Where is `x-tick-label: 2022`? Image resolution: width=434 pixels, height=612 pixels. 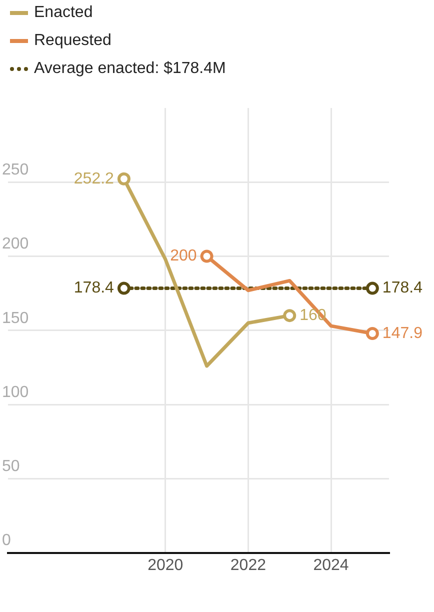 x-tick-label: 2022 is located at coordinates (248, 565).